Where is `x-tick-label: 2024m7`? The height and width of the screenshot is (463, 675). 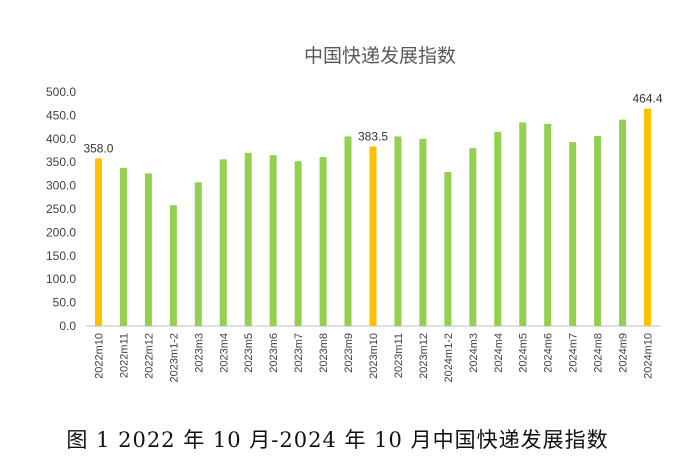 x-tick-label: 2024m7 is located at coordinates (574, 353).